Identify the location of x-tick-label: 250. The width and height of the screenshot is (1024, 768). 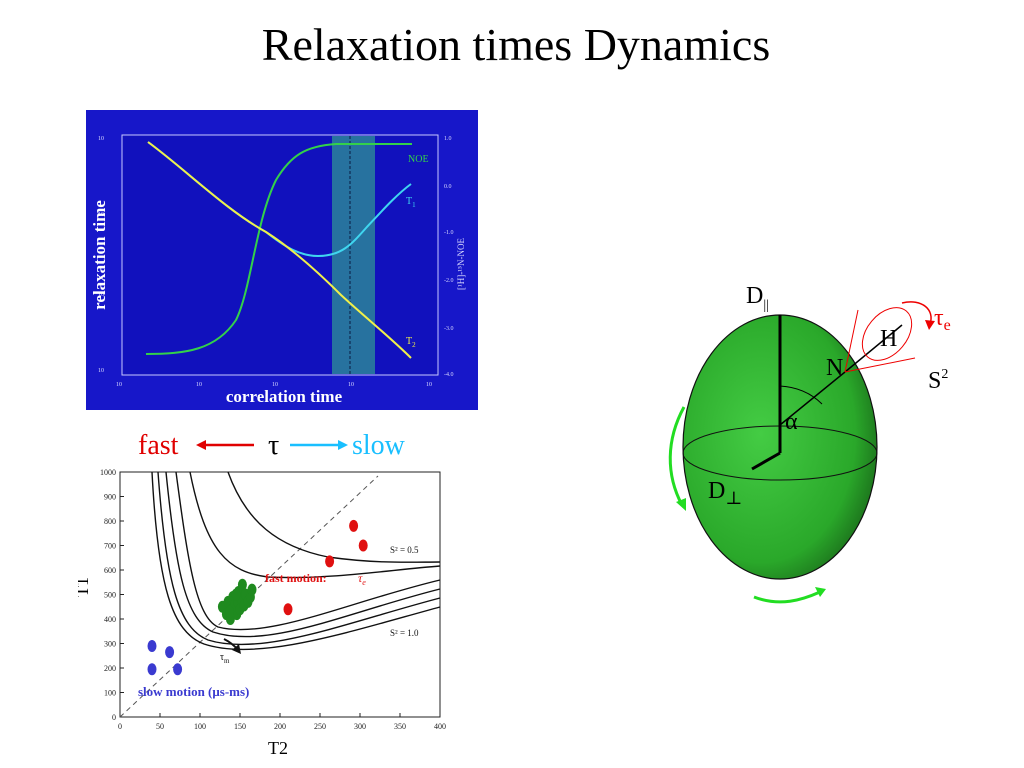
(320, 726).